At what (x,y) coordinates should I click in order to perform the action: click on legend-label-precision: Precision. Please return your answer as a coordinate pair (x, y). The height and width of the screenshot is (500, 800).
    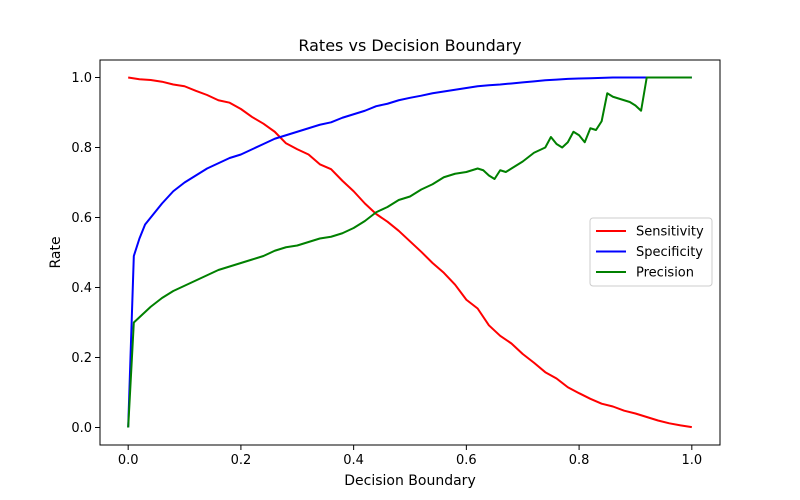
    Looking at the image, I should click on (665, 273).